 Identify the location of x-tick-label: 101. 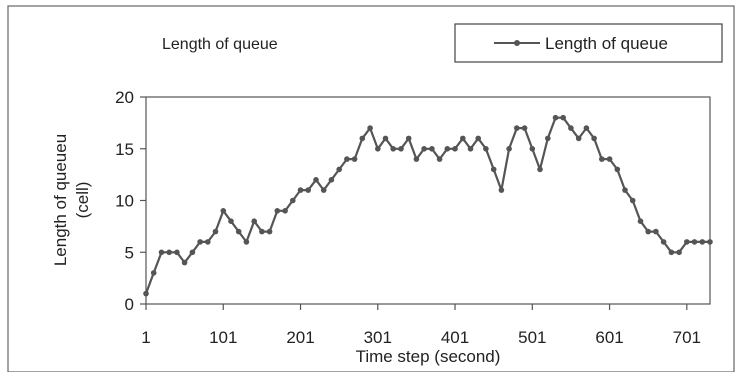
(223, 337).